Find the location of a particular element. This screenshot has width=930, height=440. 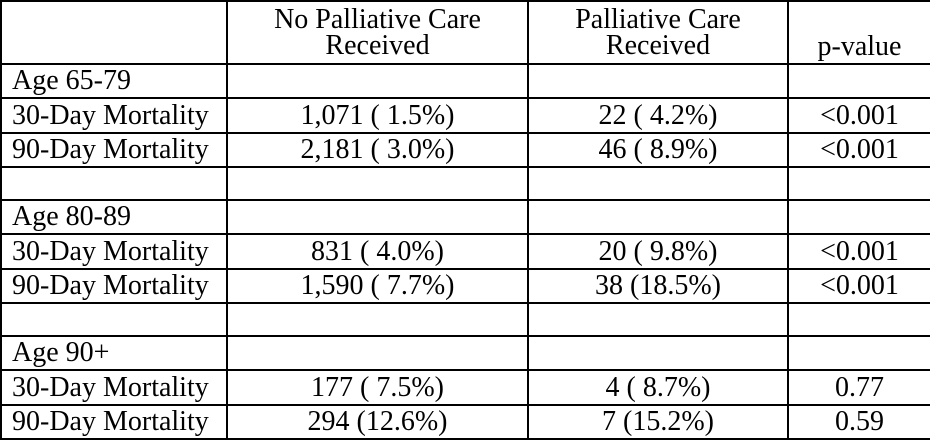

no-palliative-value: 1,071 ( 1.5%) is located at coordinates (377, 115).